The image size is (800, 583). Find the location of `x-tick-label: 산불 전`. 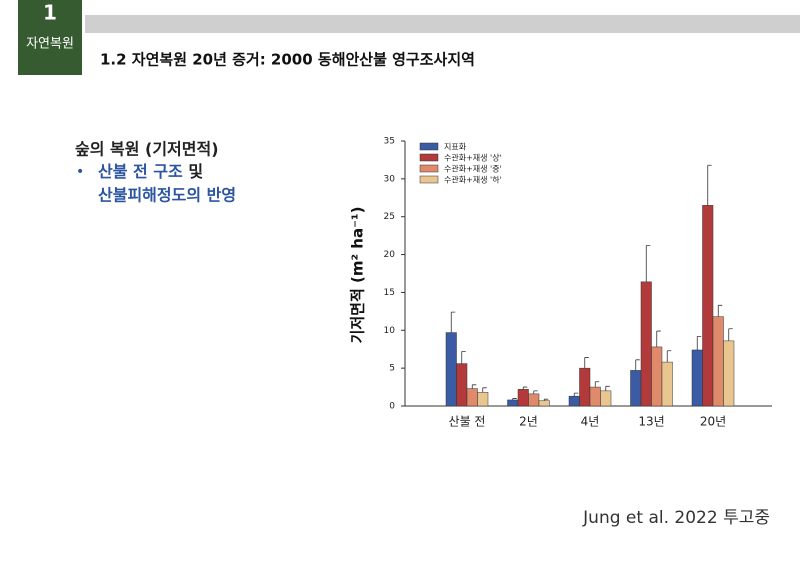

x-tick-label: 산불 전 is located at coordinates (467, 422).